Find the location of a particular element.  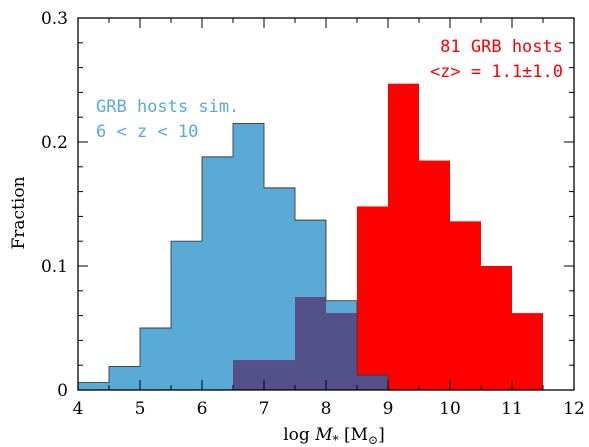

x-axis-label: log M* [M⊙] is located at coordinates (334, 436).